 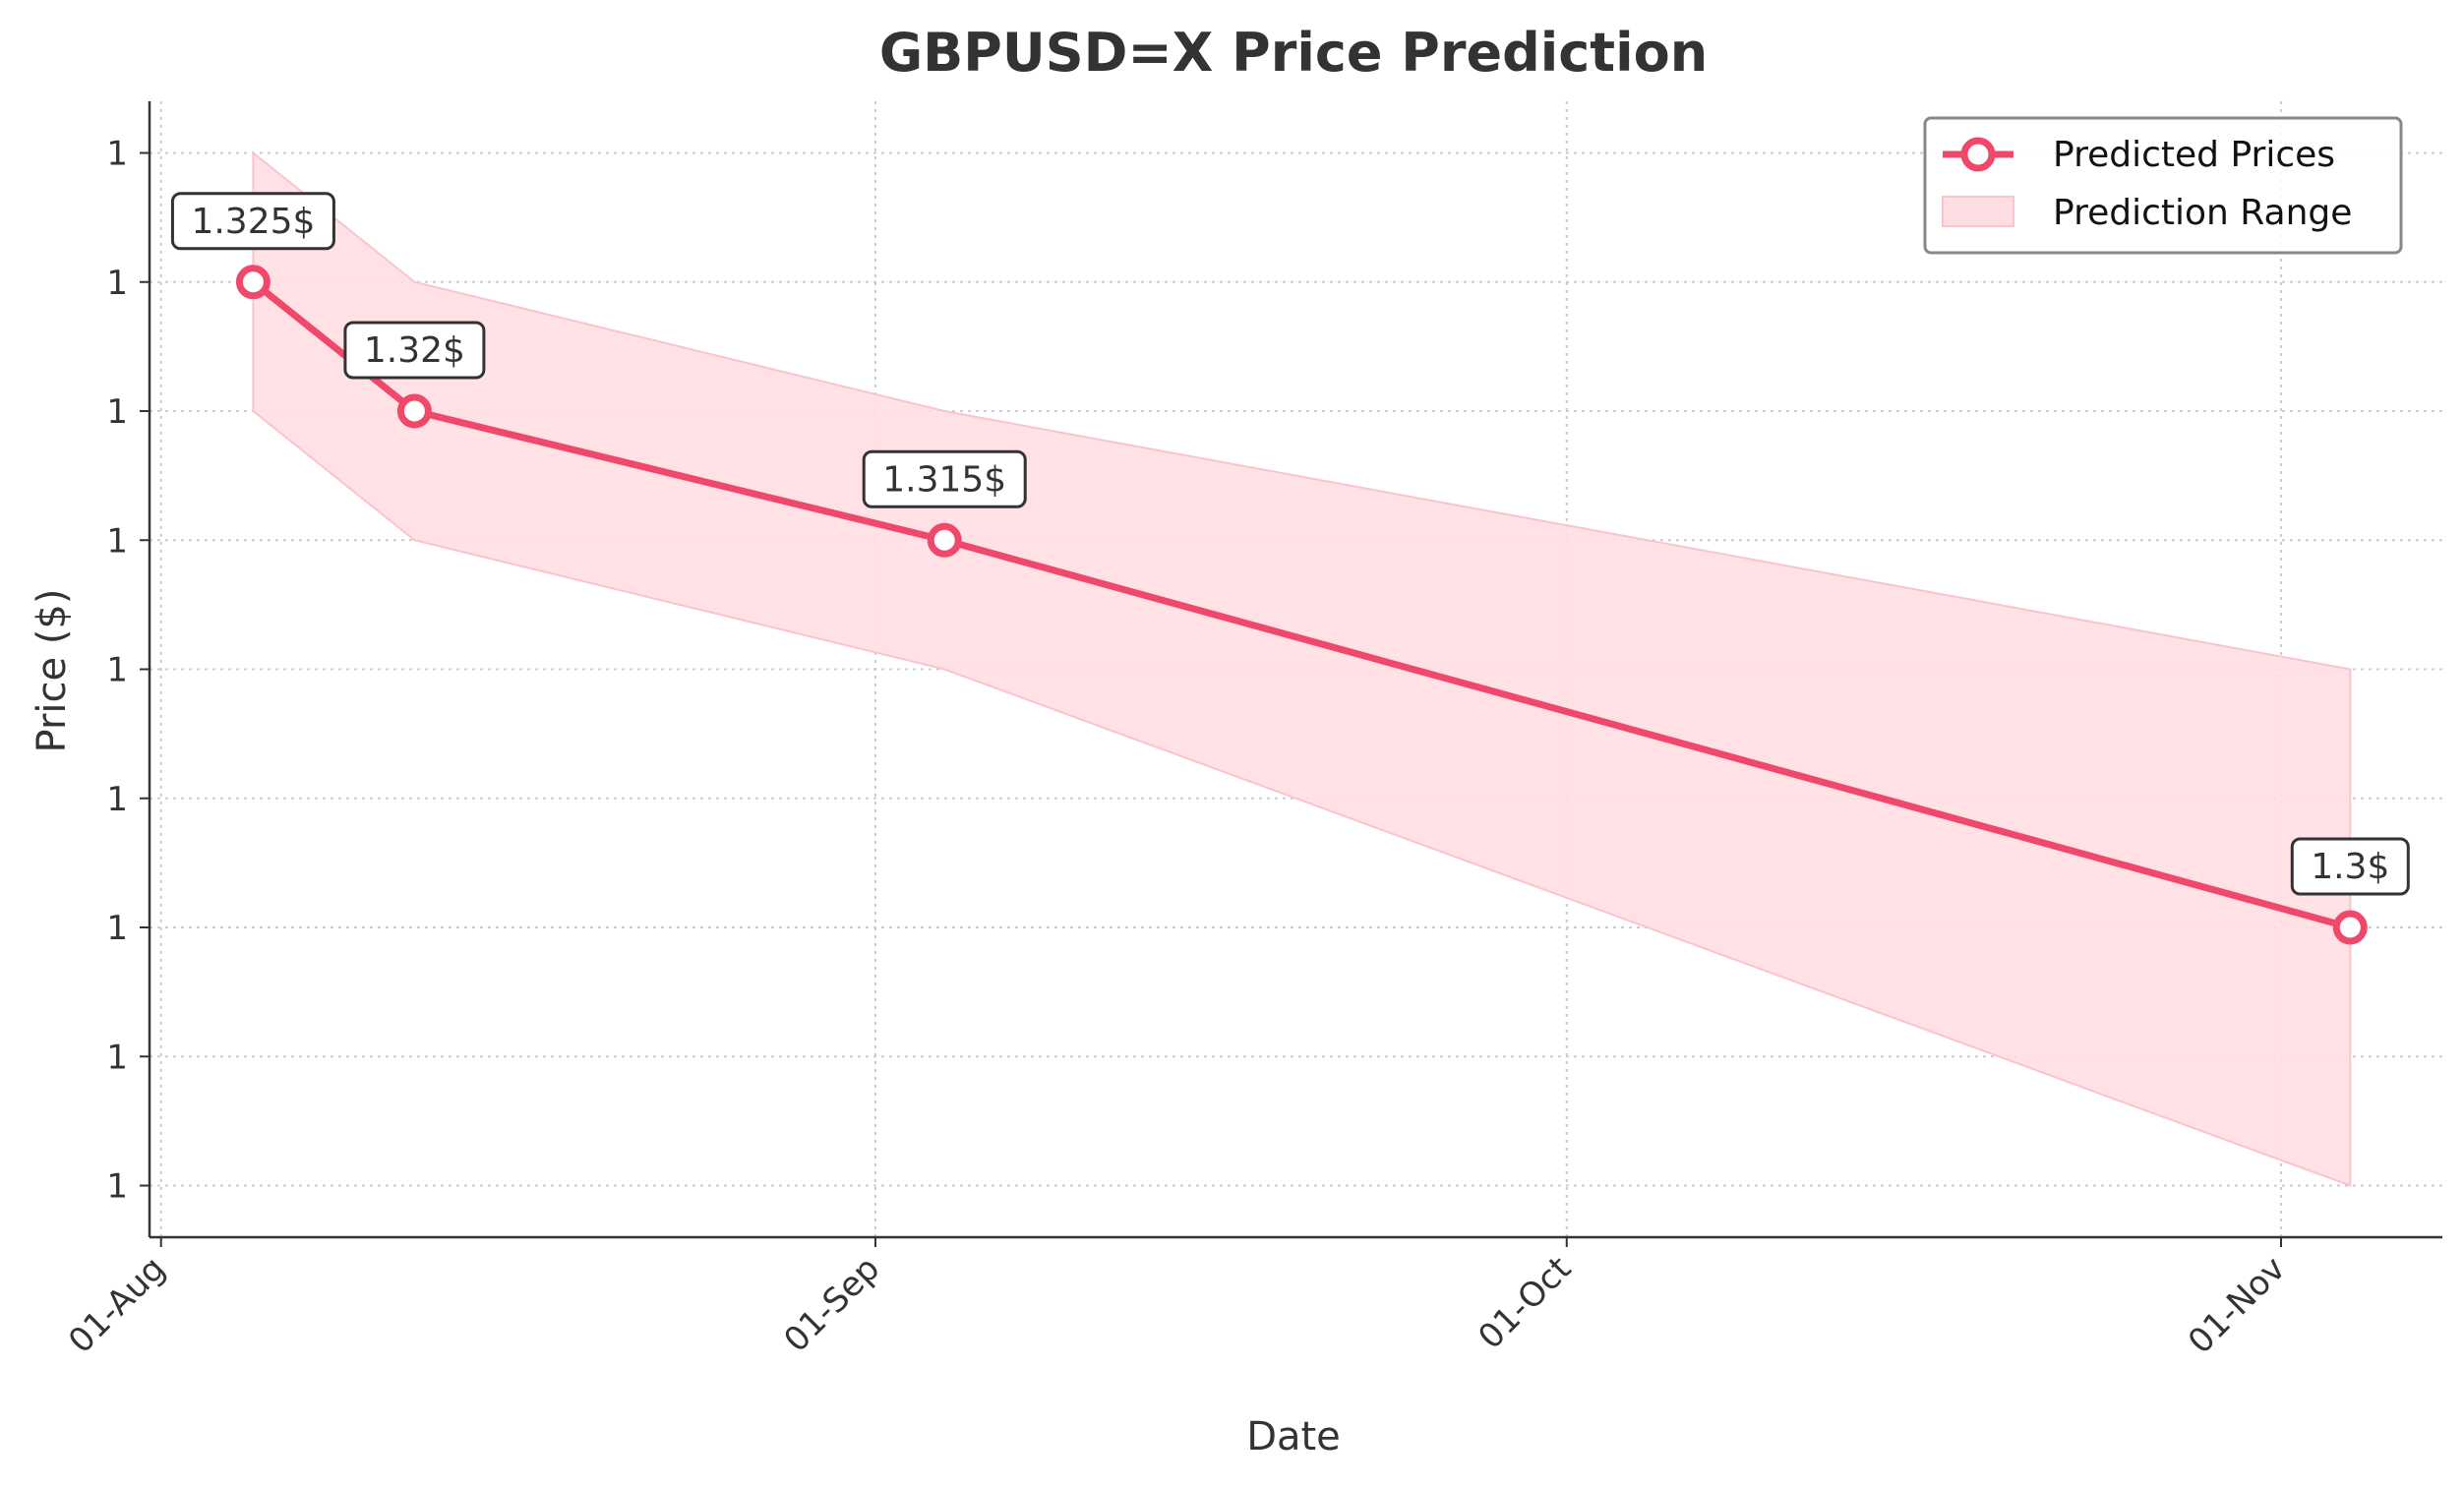 I want to click on annotation-label: 1.32$, so click(x=415, y=350).